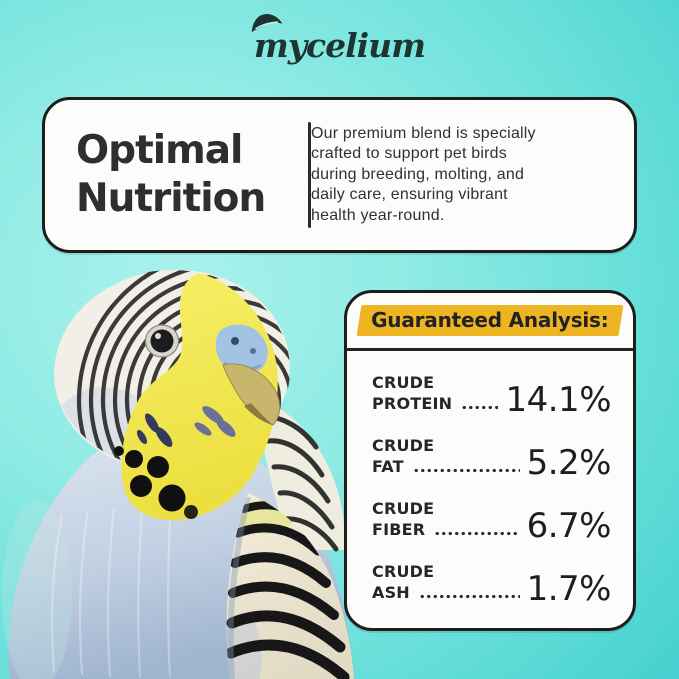 The image size is (679, 679). I want to click on row-value: 6.7%, so click(569, 526).